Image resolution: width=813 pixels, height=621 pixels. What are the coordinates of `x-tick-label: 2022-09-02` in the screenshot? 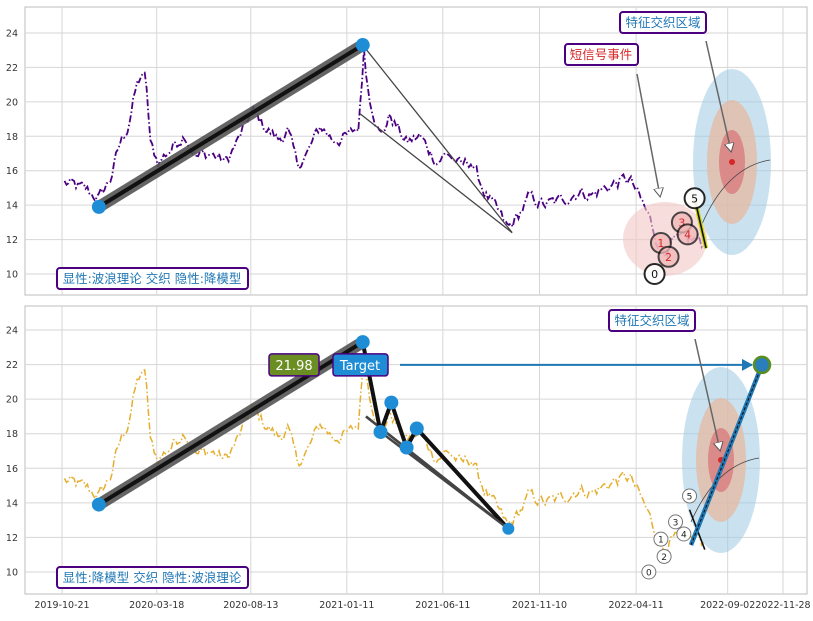 It's located at (727, 605).